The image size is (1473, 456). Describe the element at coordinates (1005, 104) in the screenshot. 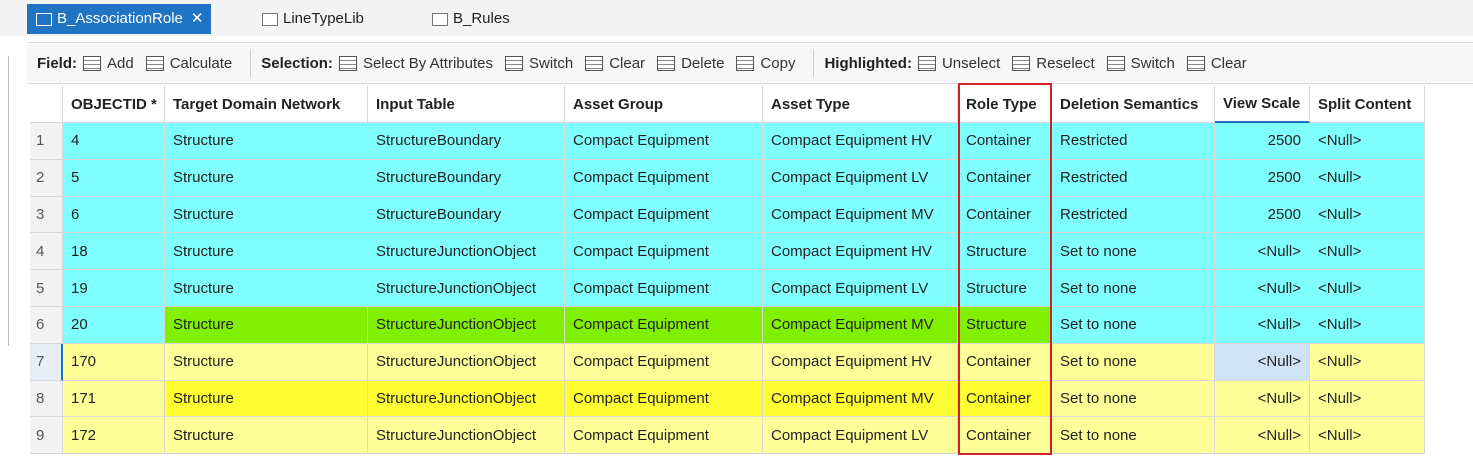

I see `column-header: Role Type` at that location.